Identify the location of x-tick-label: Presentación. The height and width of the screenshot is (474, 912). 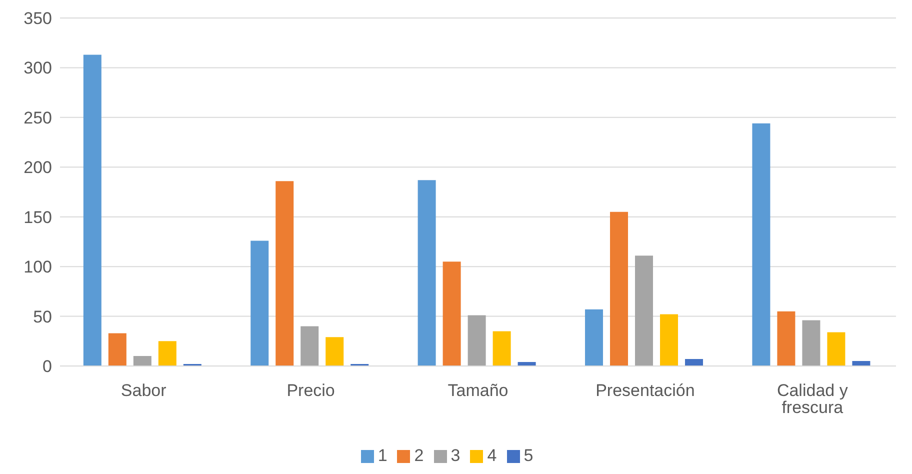
(645, 390).